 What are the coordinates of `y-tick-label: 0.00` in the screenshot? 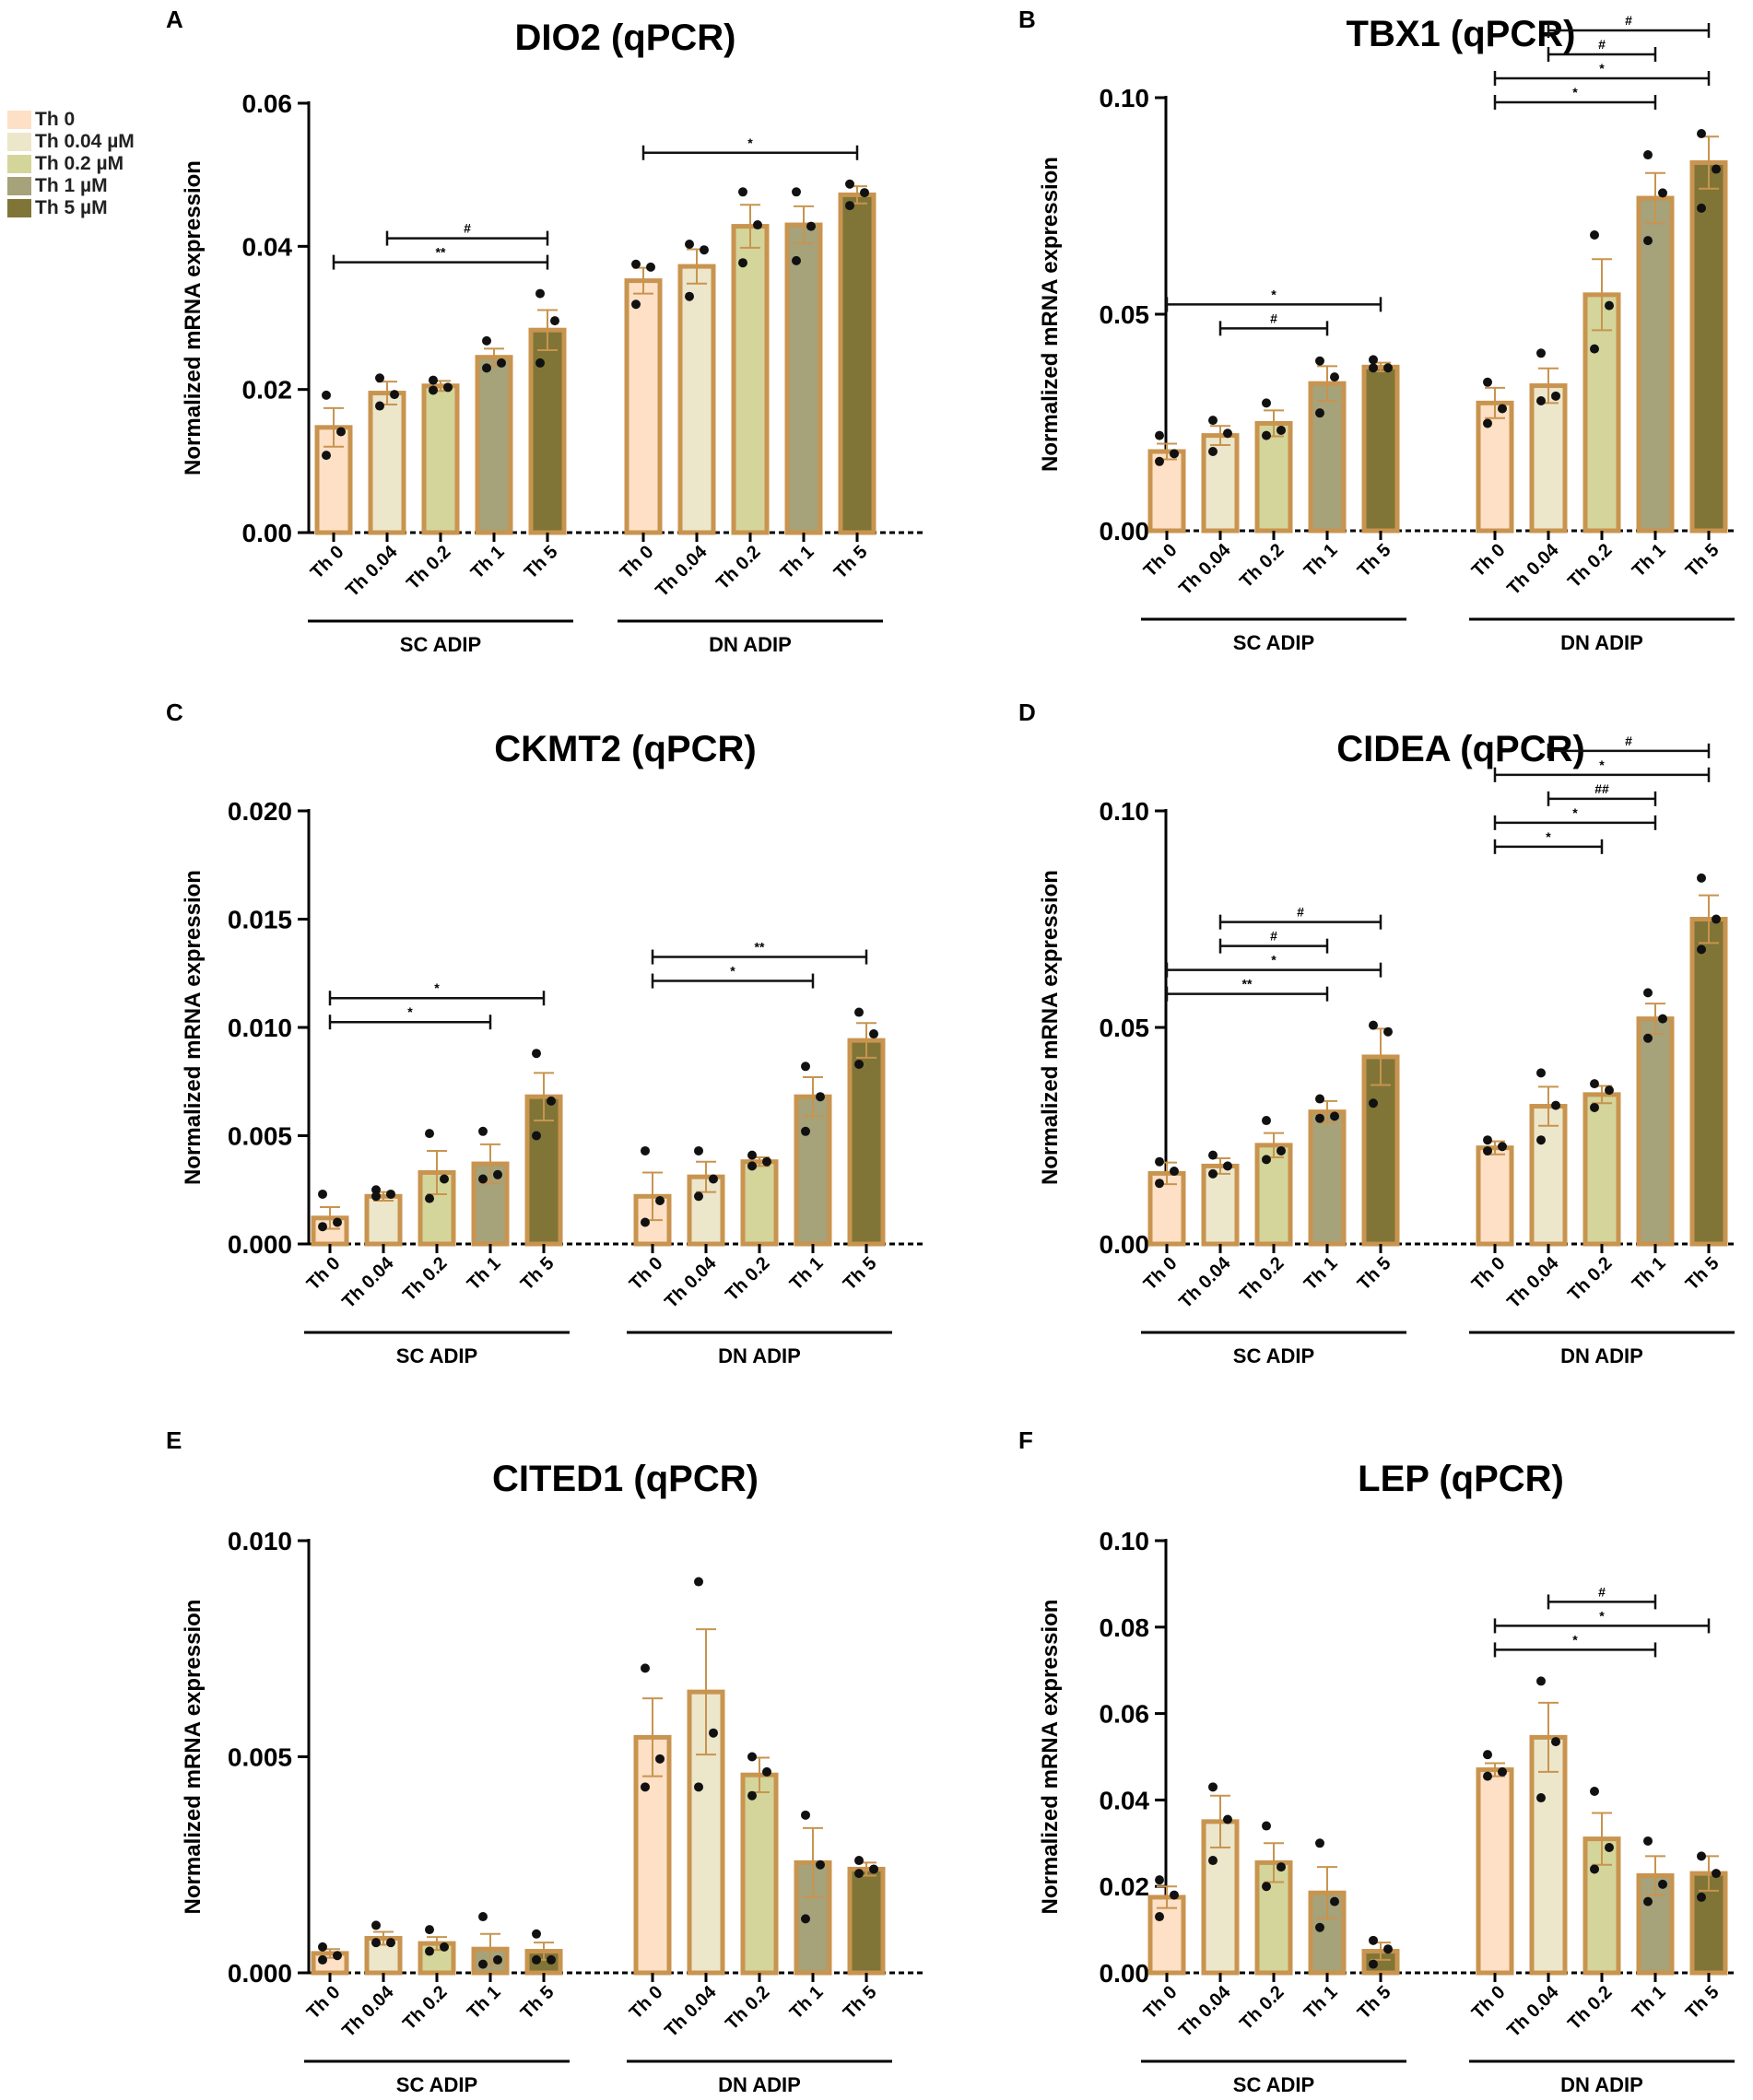 It's located at (1125, 1245).